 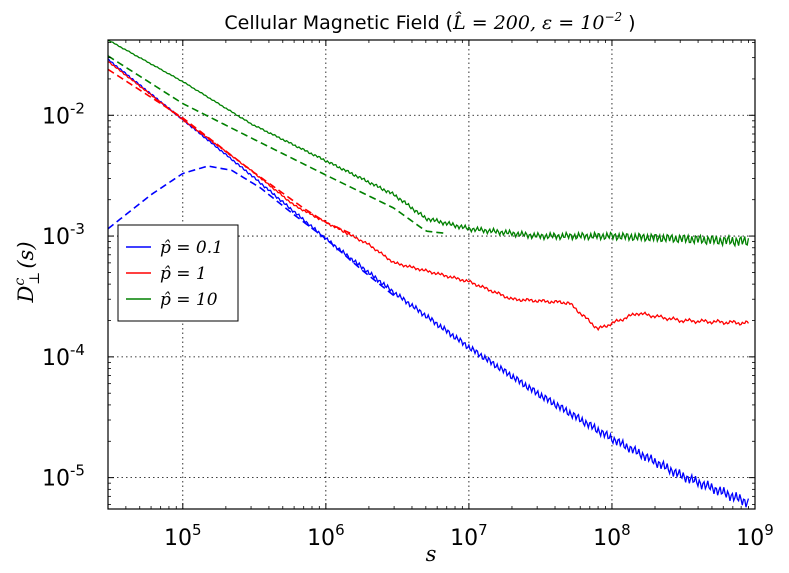 What do you see at coordinates (326, 536) in the screenshot?
I see `x-tick-label-1: 10⁶` at bounding box center [326, 536].